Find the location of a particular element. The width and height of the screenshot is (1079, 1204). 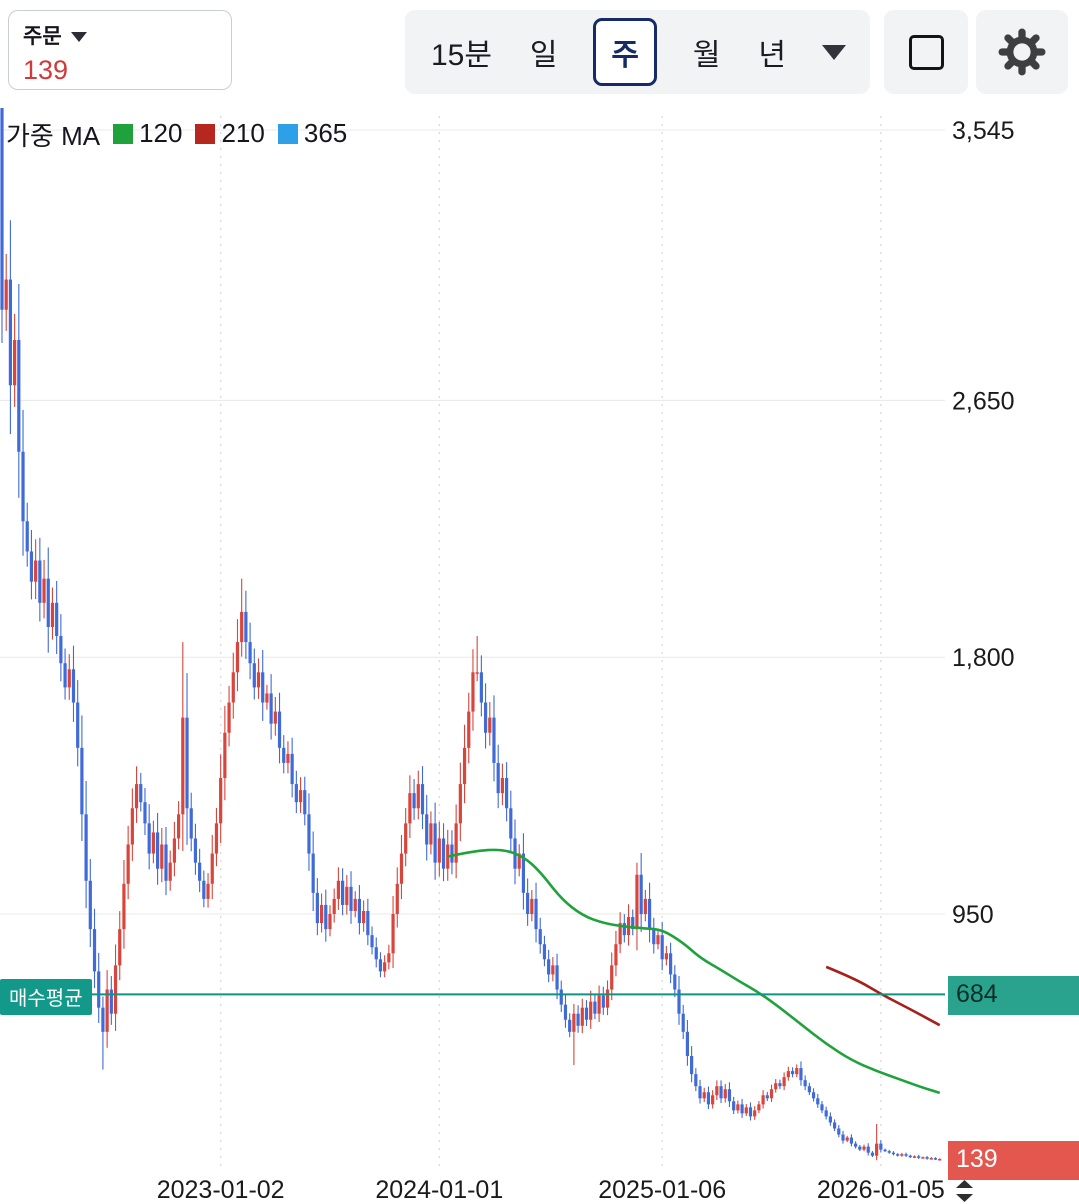

timeframe-tab-week: 주 is located at coordinates (625, 52).